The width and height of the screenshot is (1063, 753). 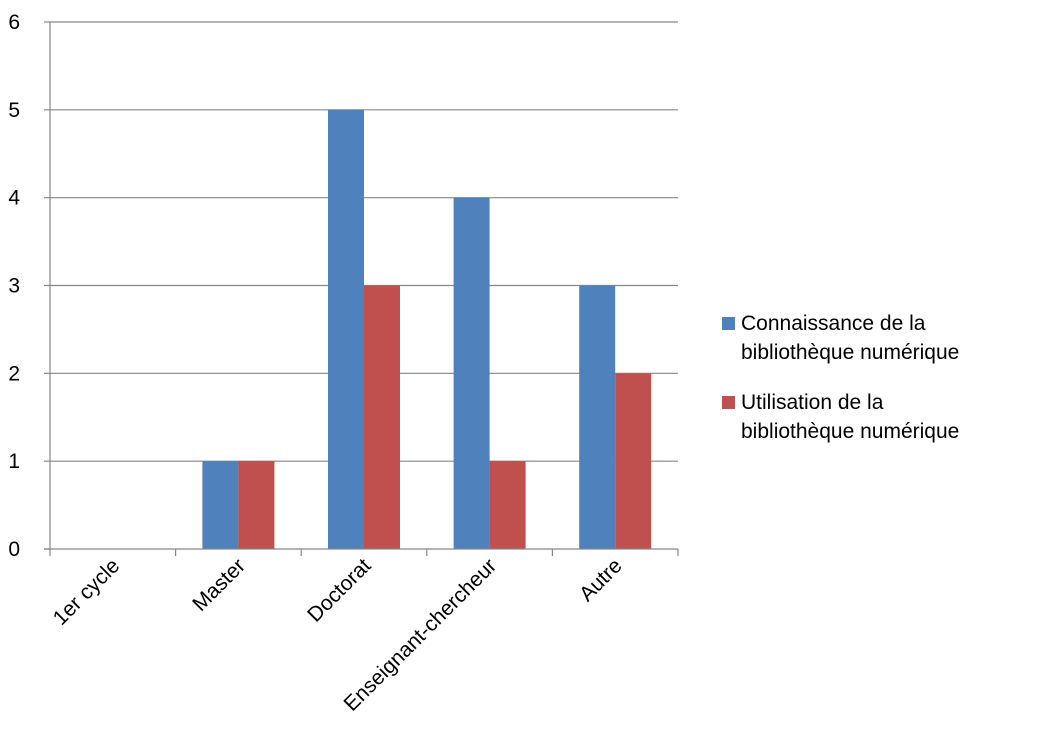 I want to click on y-tick-label: 0, so click(x=14, y=549).